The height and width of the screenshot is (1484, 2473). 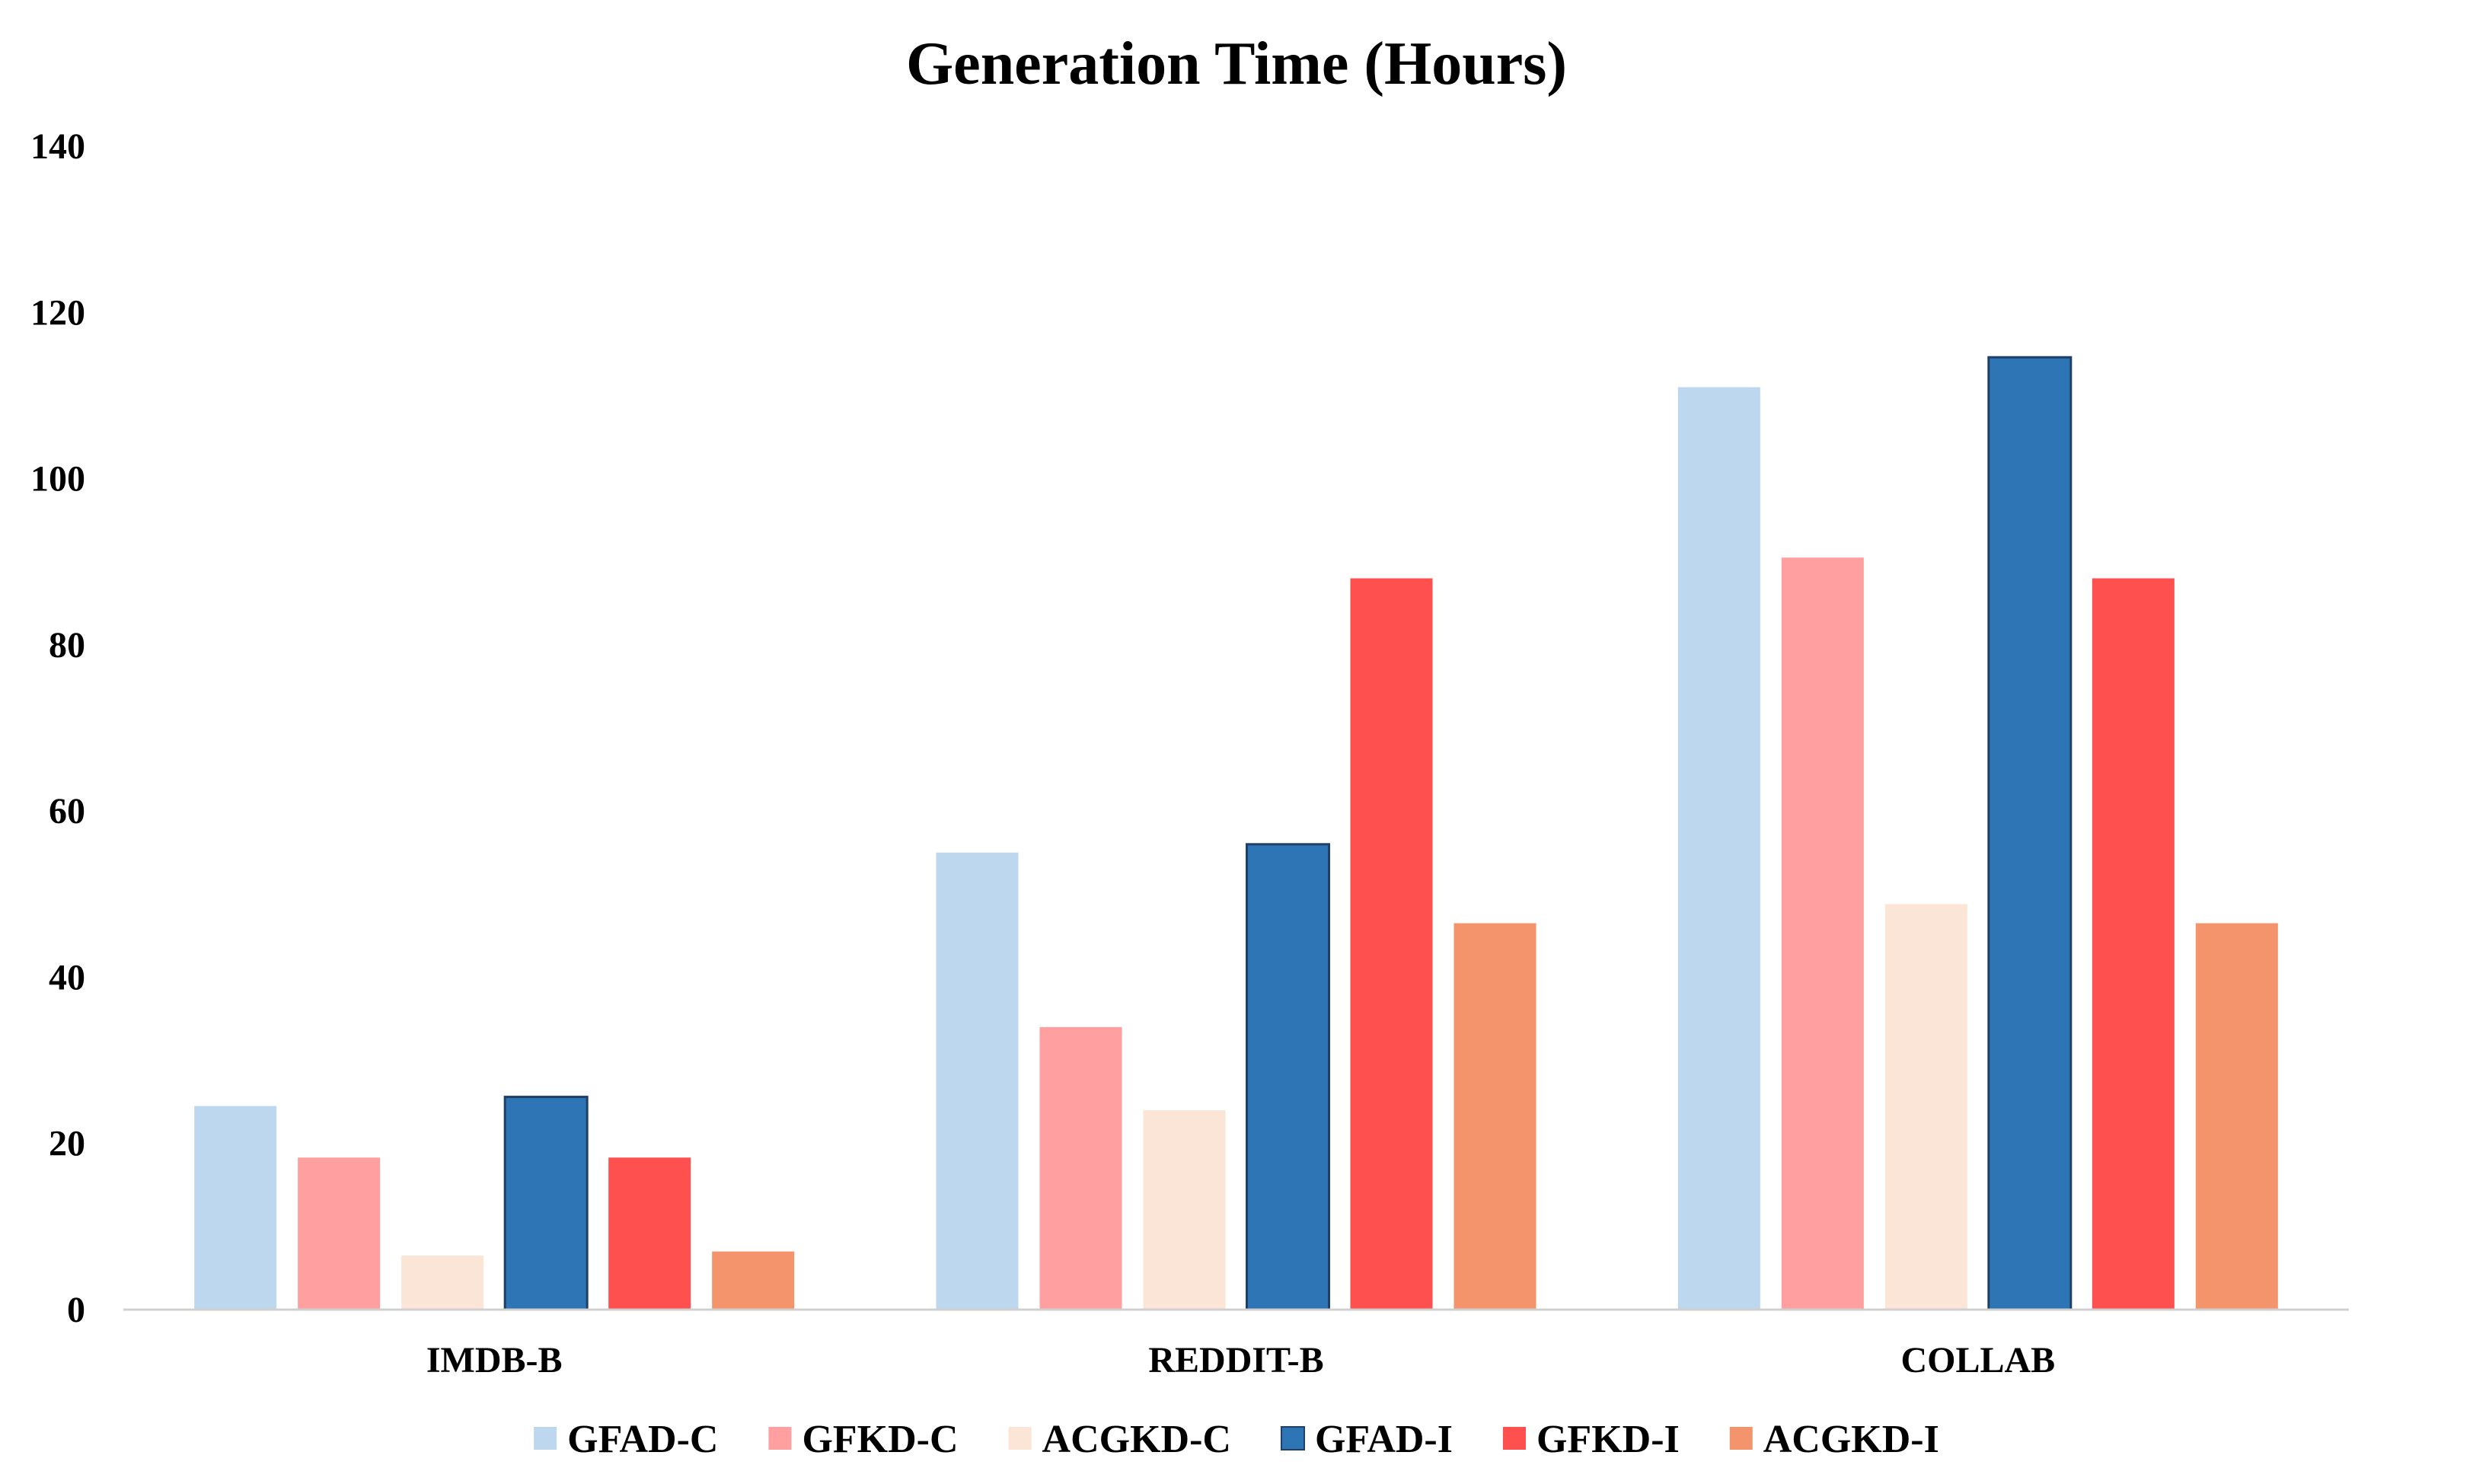 What do you see at coordinates (236, 1208) in the screenshot?
I see `bar-imdb-b-gfad-c` at bounding box center [236, 1208].